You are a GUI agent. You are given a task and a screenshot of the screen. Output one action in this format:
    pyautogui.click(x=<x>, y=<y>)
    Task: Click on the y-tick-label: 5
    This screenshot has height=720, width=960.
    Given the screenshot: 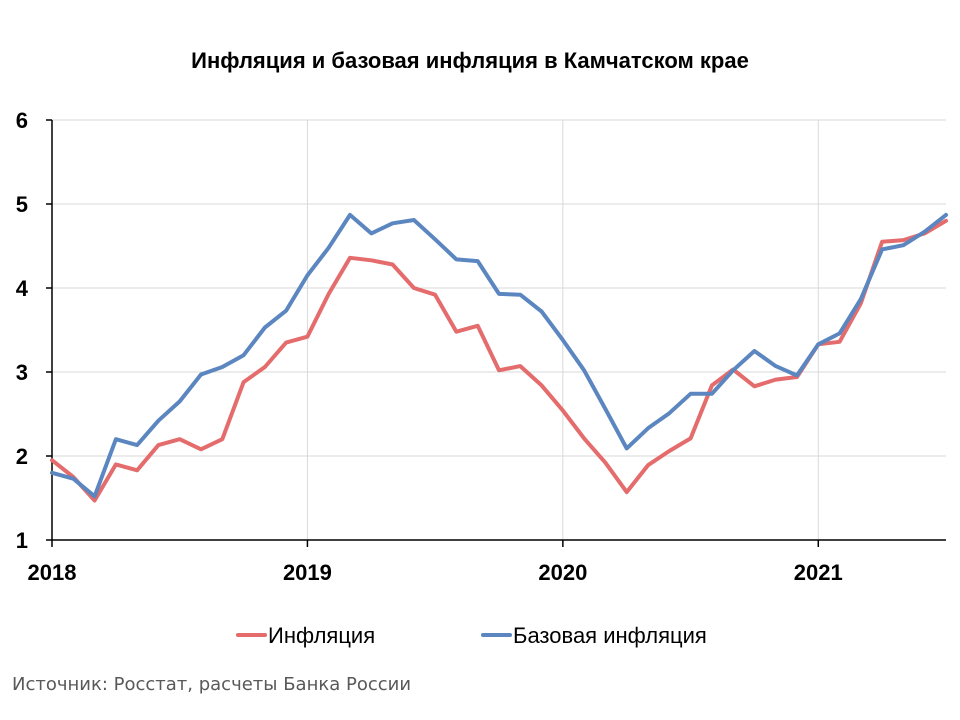 What is the action you would take?
    pyautogui.click(x=22, y=204)
    